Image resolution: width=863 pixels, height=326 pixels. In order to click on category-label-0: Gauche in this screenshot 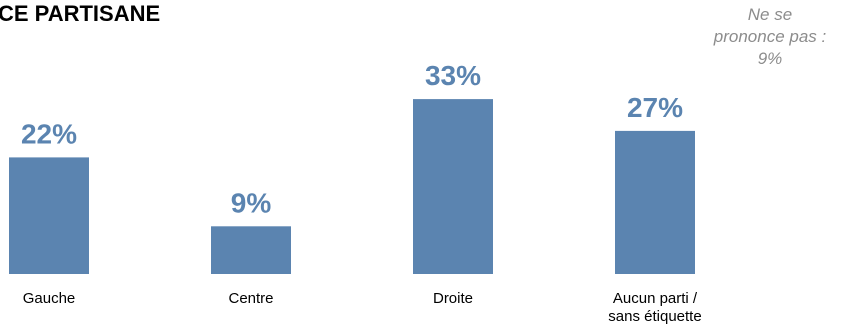, I will do `click(49, 298)`.